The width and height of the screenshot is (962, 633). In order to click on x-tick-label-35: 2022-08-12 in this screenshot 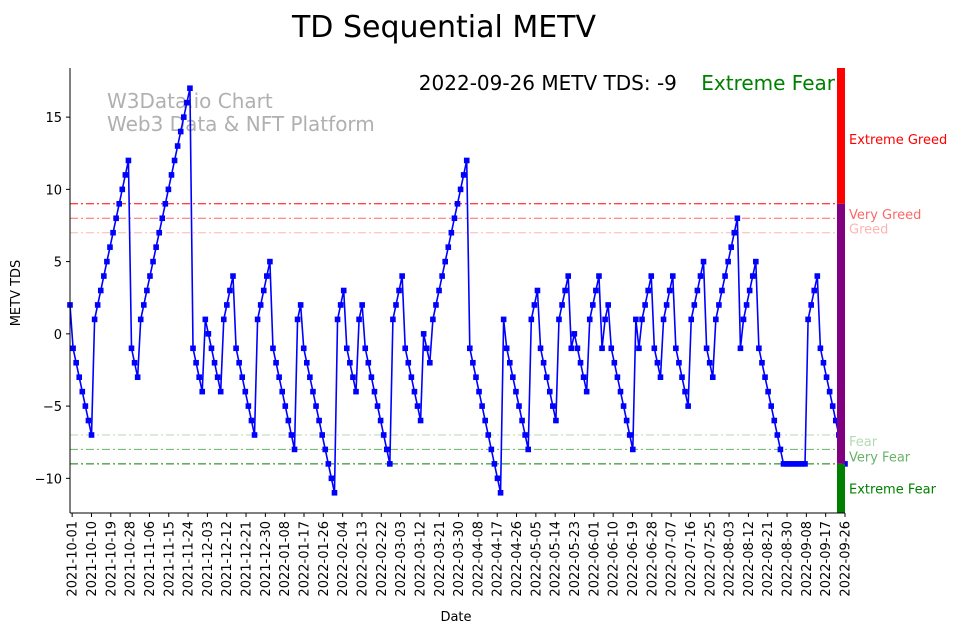, I will do `click(749, 559)`.